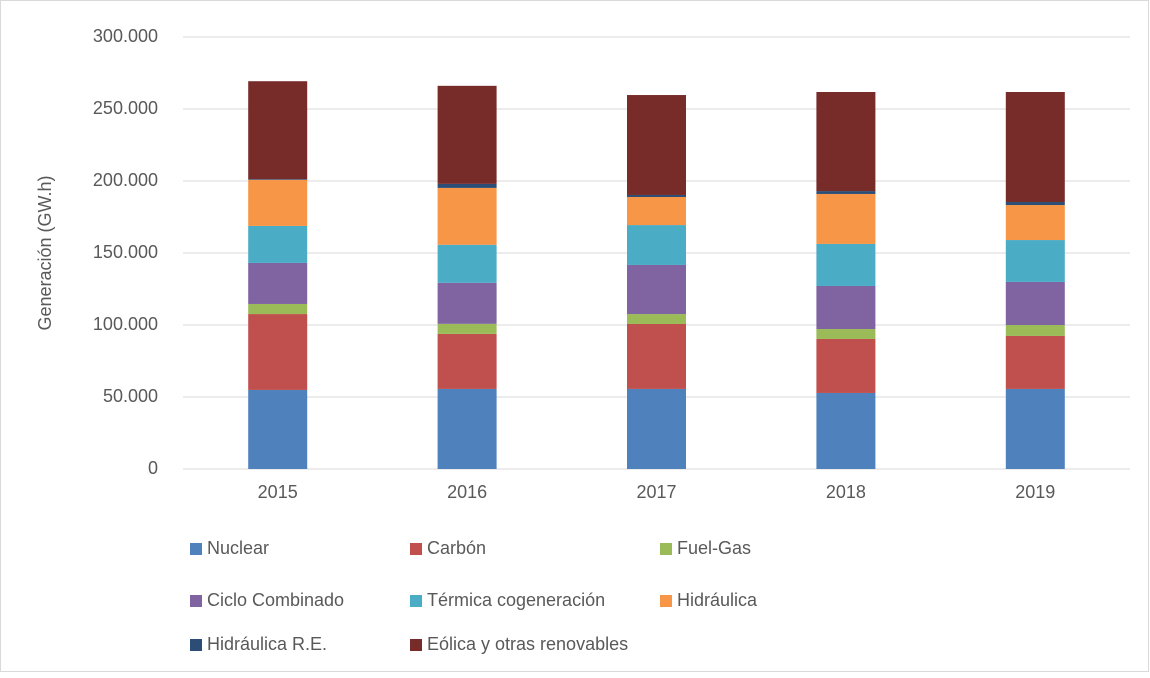  What do you see at coordinates (1035, 492) in the screenshot?
I see `x-tick-label: 2019` at bounding box center [1035, 492].